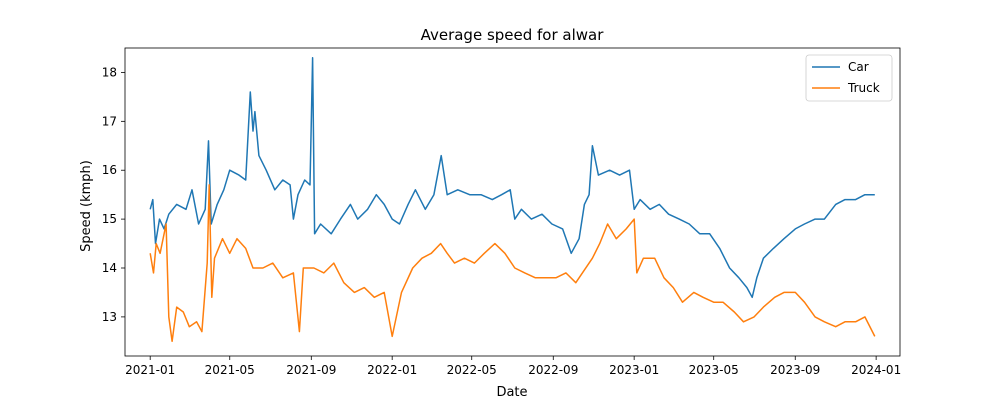 The width and height of the screenshot is (1000, 404). What do you see at coordinates (109, 219) in the screenshot?
I see `y-tick-label: 15` at bounding box center [109, 219].